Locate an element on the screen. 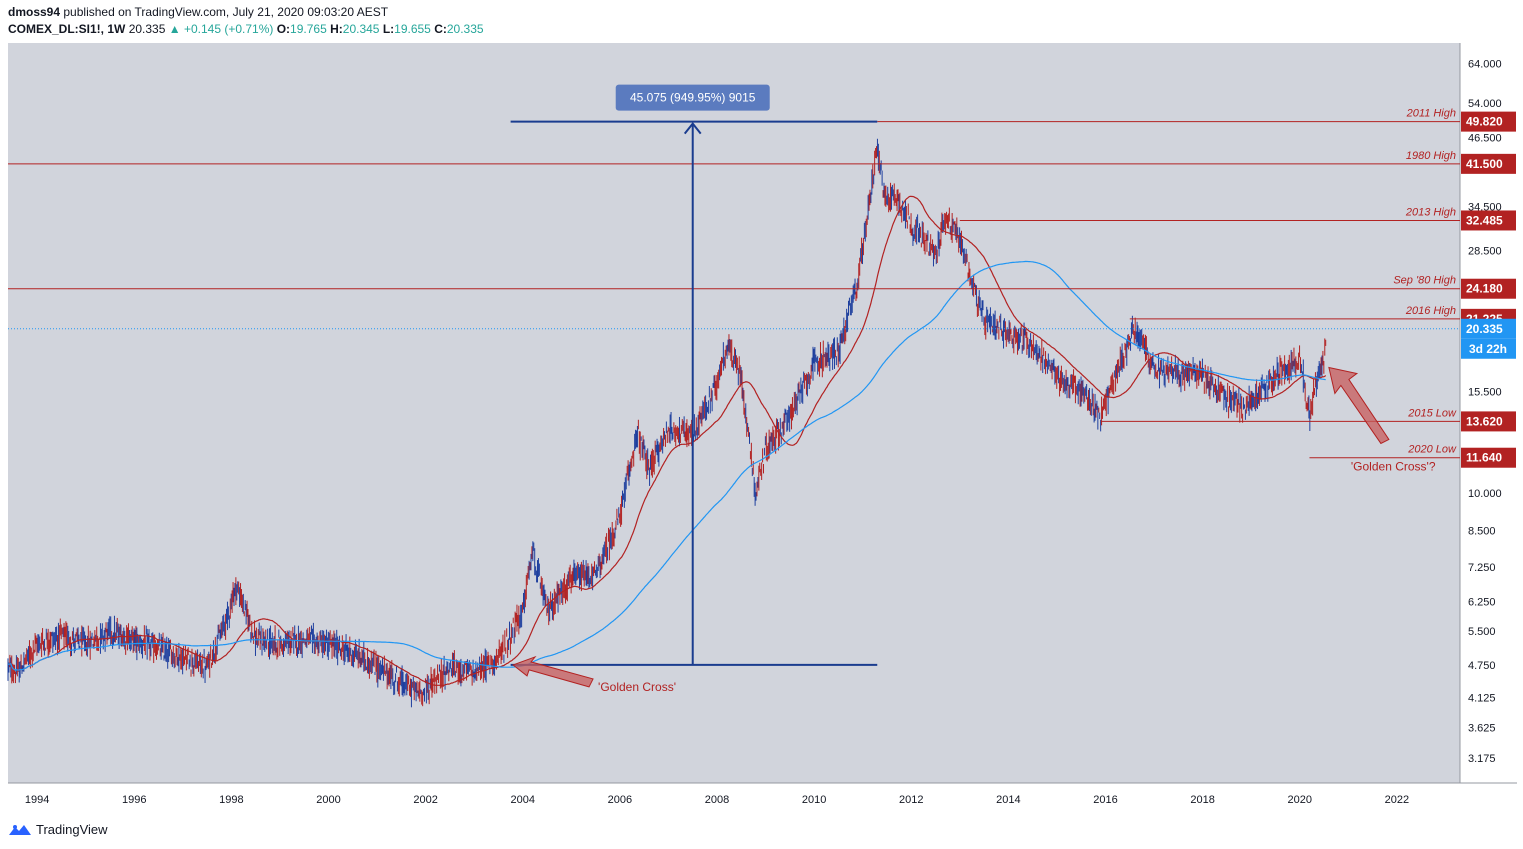 The height and width of the screenshot is (849, 1523). y-tick-label: 8.500 is located at coordinates (1482, 531).